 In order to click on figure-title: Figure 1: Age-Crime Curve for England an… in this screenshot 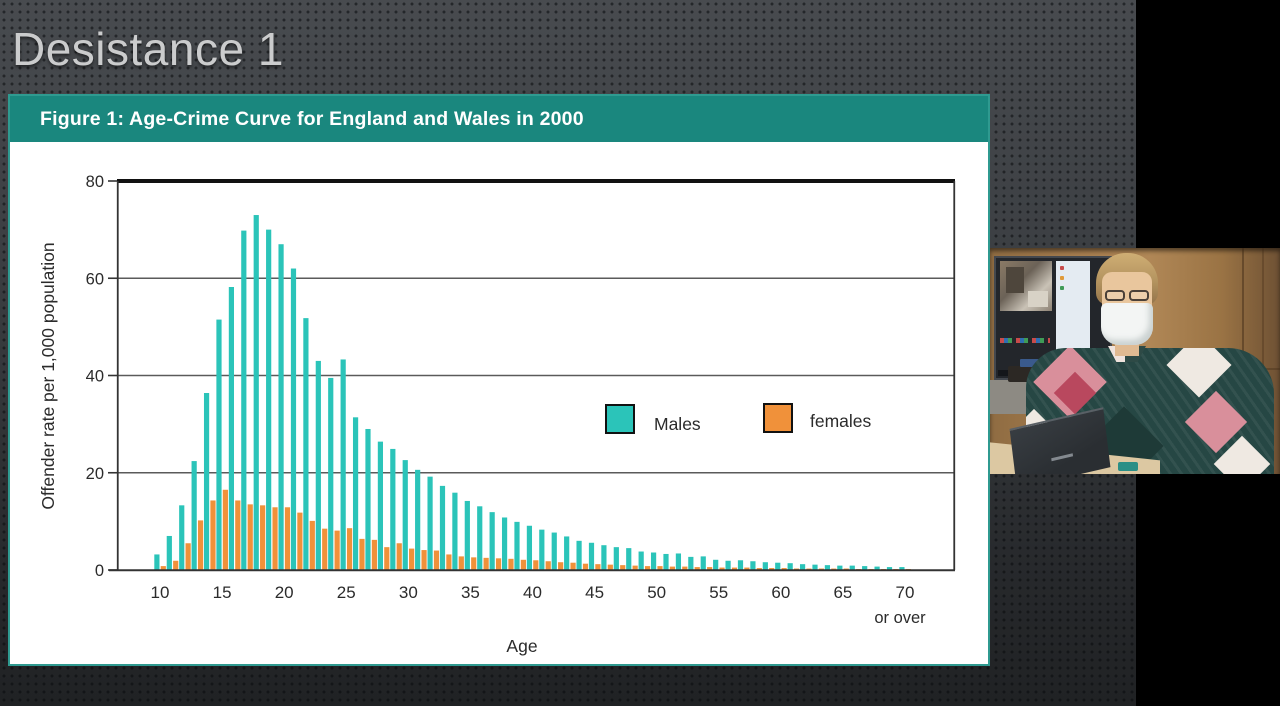, I will do `click(312, 118)`.